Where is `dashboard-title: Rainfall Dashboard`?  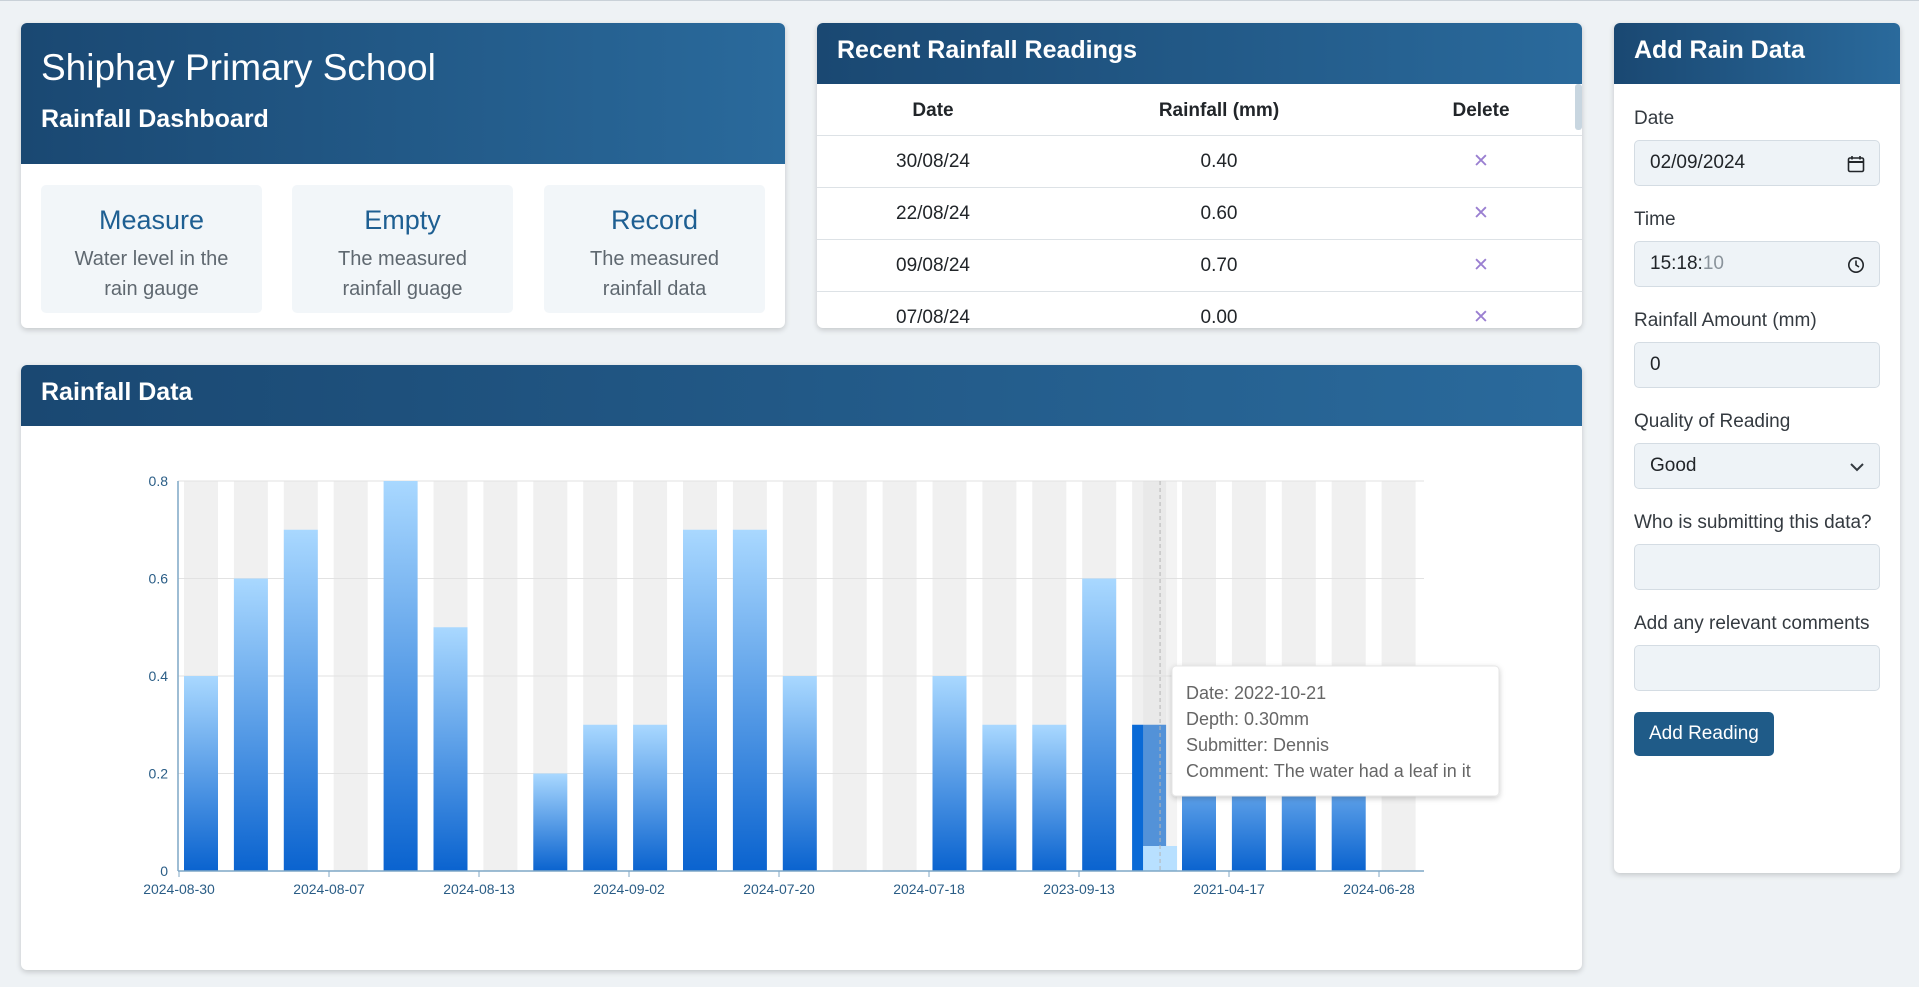 dashboard-title: Rainfall Dashboard is located at coordinates (155, 119).